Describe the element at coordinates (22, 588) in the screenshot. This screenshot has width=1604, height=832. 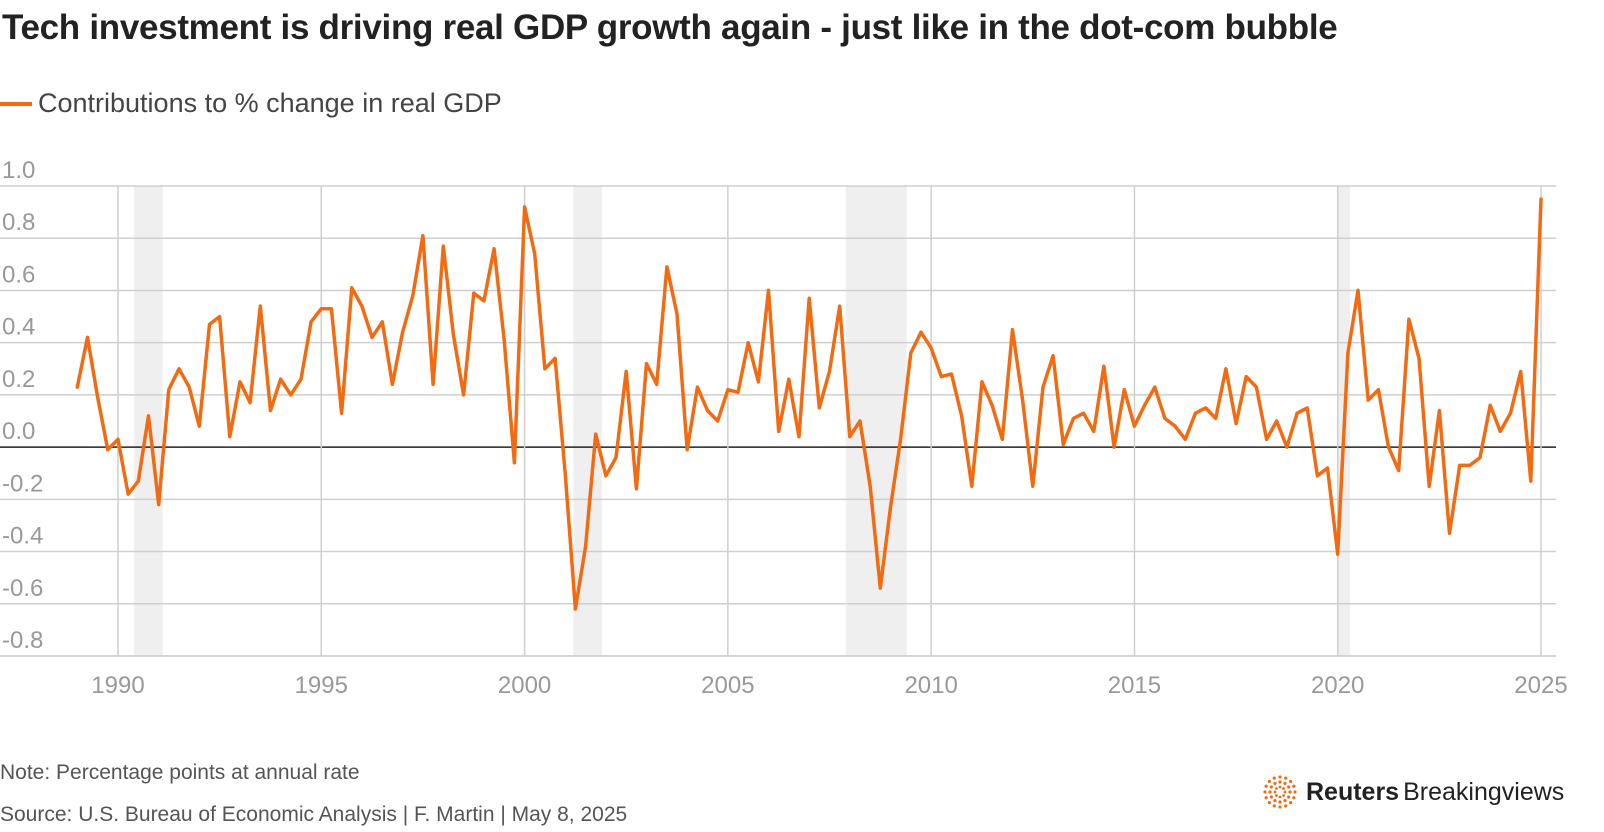
I see `y-tick-label: -0.6` at that location.